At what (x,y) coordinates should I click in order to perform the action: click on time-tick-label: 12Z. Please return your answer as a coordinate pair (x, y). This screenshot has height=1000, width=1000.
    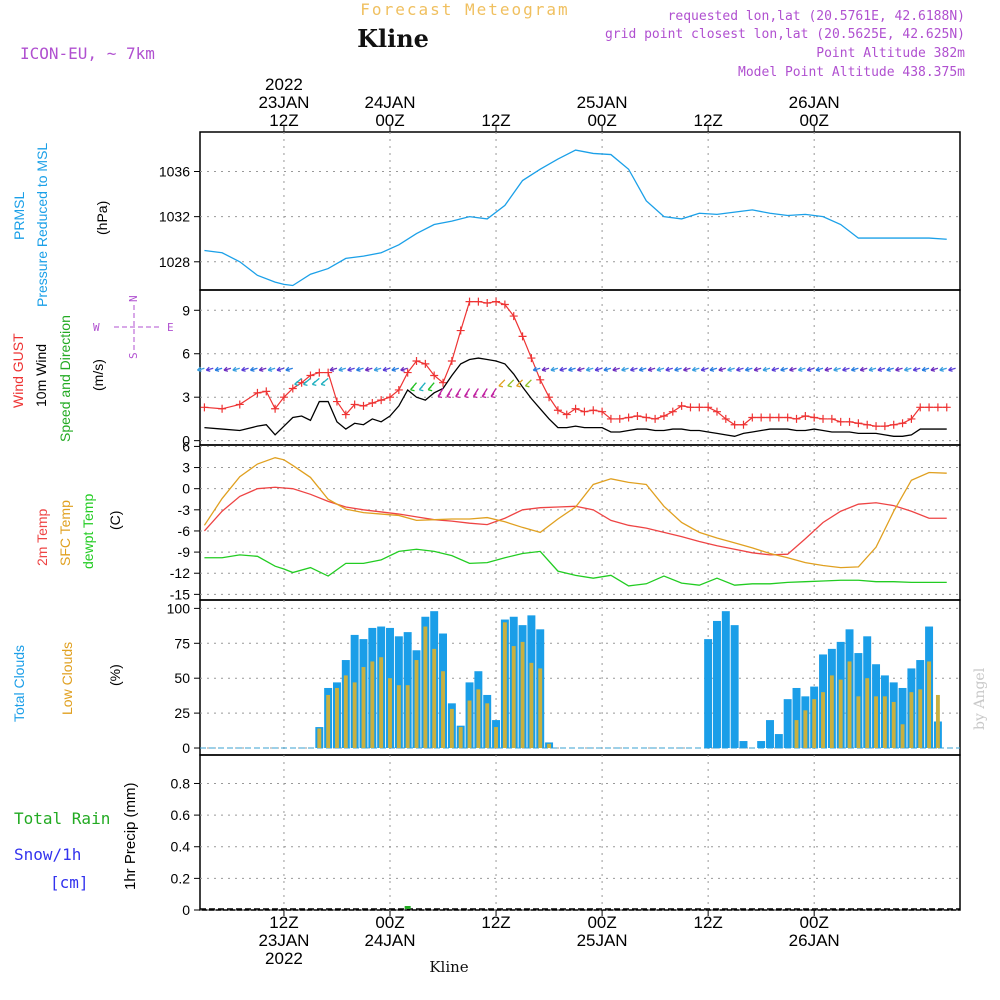
    Looking at the image, I should click on (283, 120).